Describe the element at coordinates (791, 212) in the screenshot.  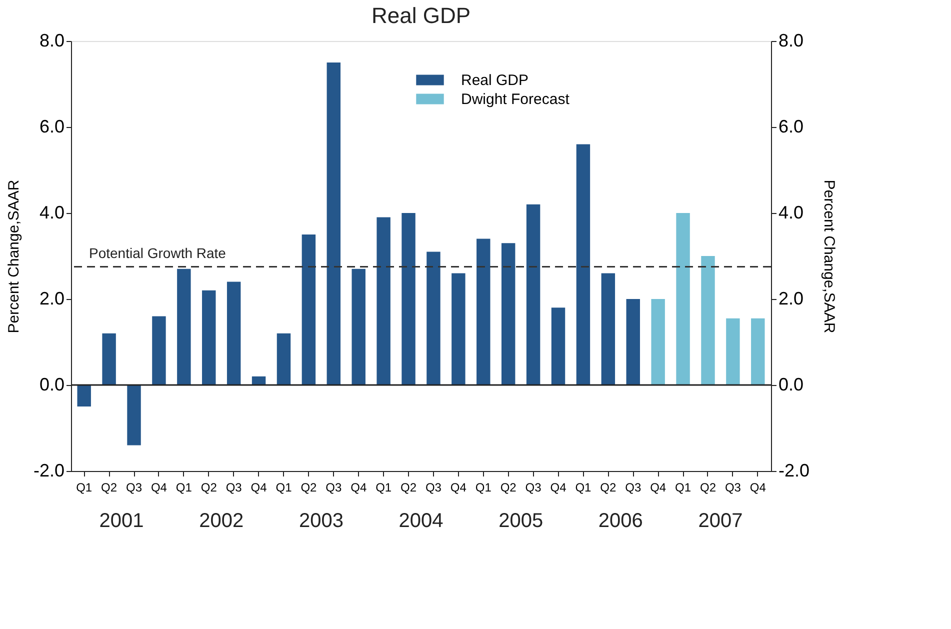
I see `y2-tick-label: 4.0` at that location.